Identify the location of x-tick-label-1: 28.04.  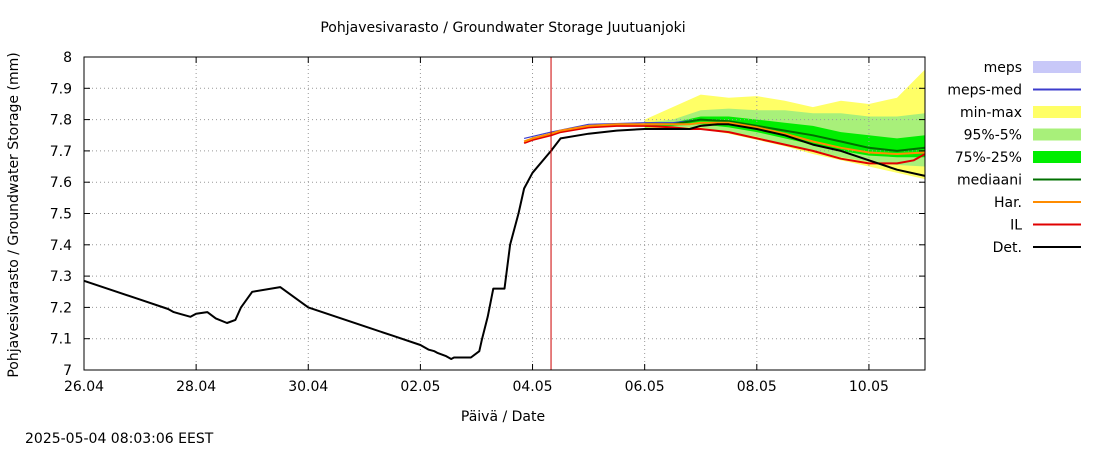
(196, 387).